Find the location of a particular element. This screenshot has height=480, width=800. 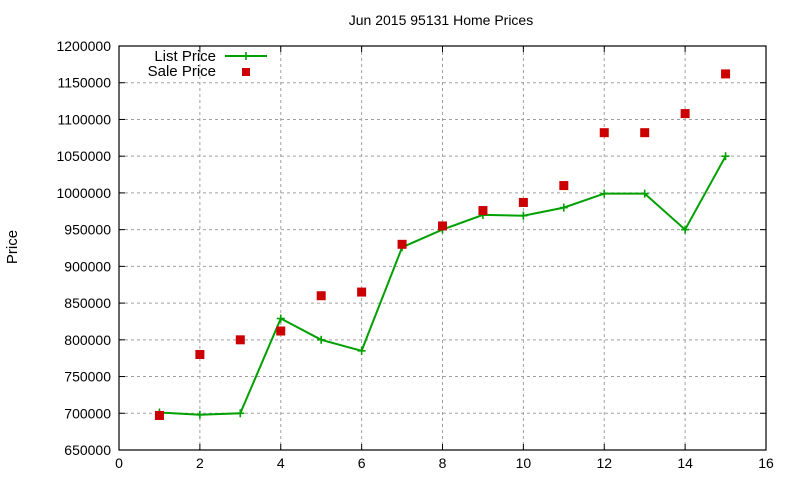

y-tick-label: 650000 is located at coordinates (87, 450).